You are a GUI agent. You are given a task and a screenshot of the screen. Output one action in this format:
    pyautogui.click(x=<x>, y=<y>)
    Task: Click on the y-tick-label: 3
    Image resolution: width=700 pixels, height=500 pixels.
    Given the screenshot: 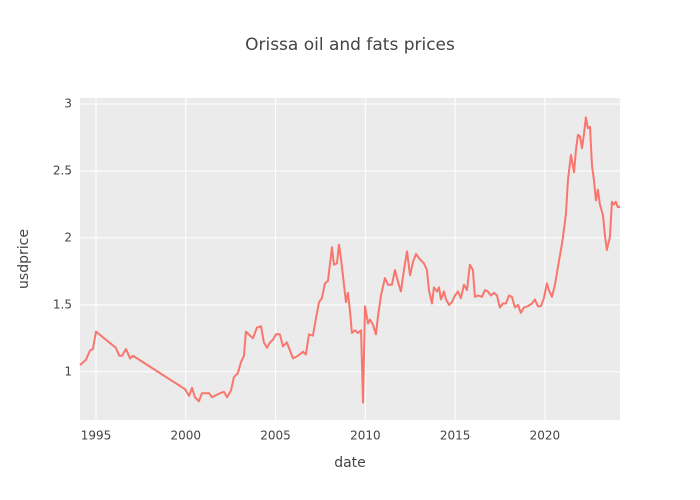 What is the action you would take?
    pyautogui.click(x=68, y=104)
    